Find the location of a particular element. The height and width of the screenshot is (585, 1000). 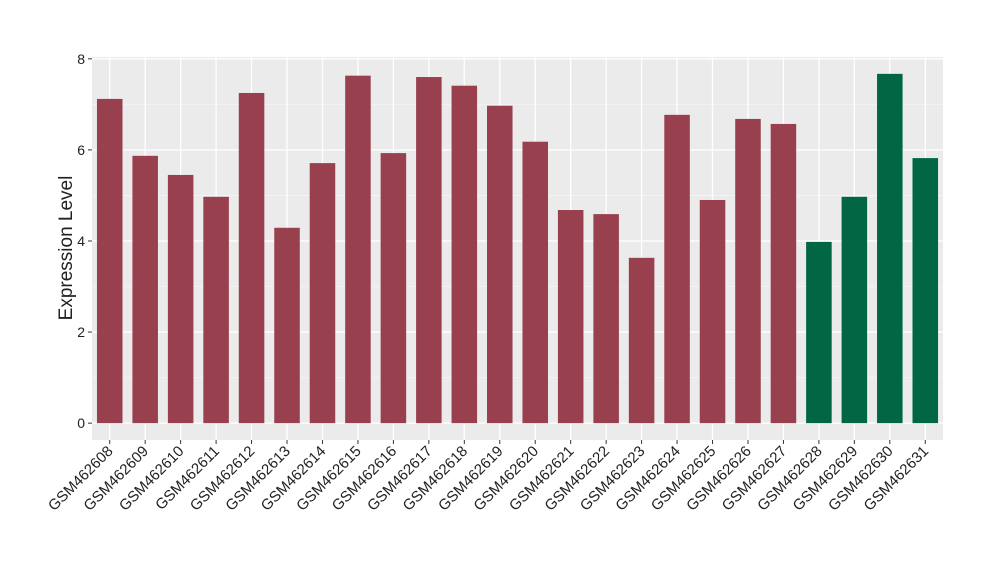

y-axis-label: Expression Level is located at coordinates (66, 248).